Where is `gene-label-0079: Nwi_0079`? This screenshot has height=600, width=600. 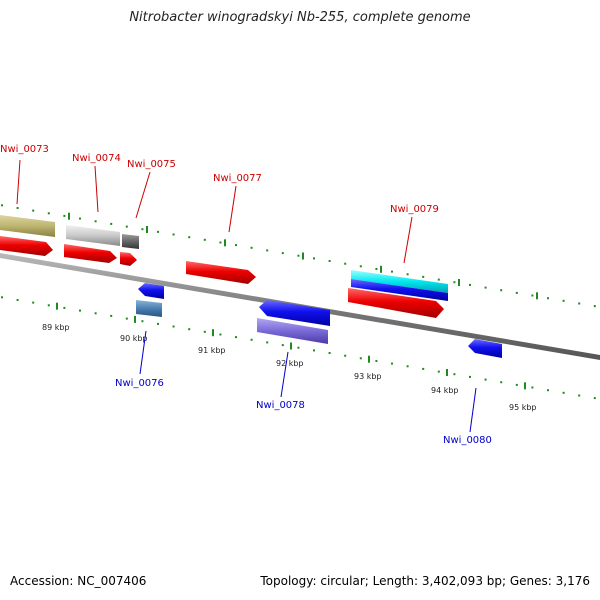
gene-label-0079: Nwi_0079 is located at coordinates (414, 209).